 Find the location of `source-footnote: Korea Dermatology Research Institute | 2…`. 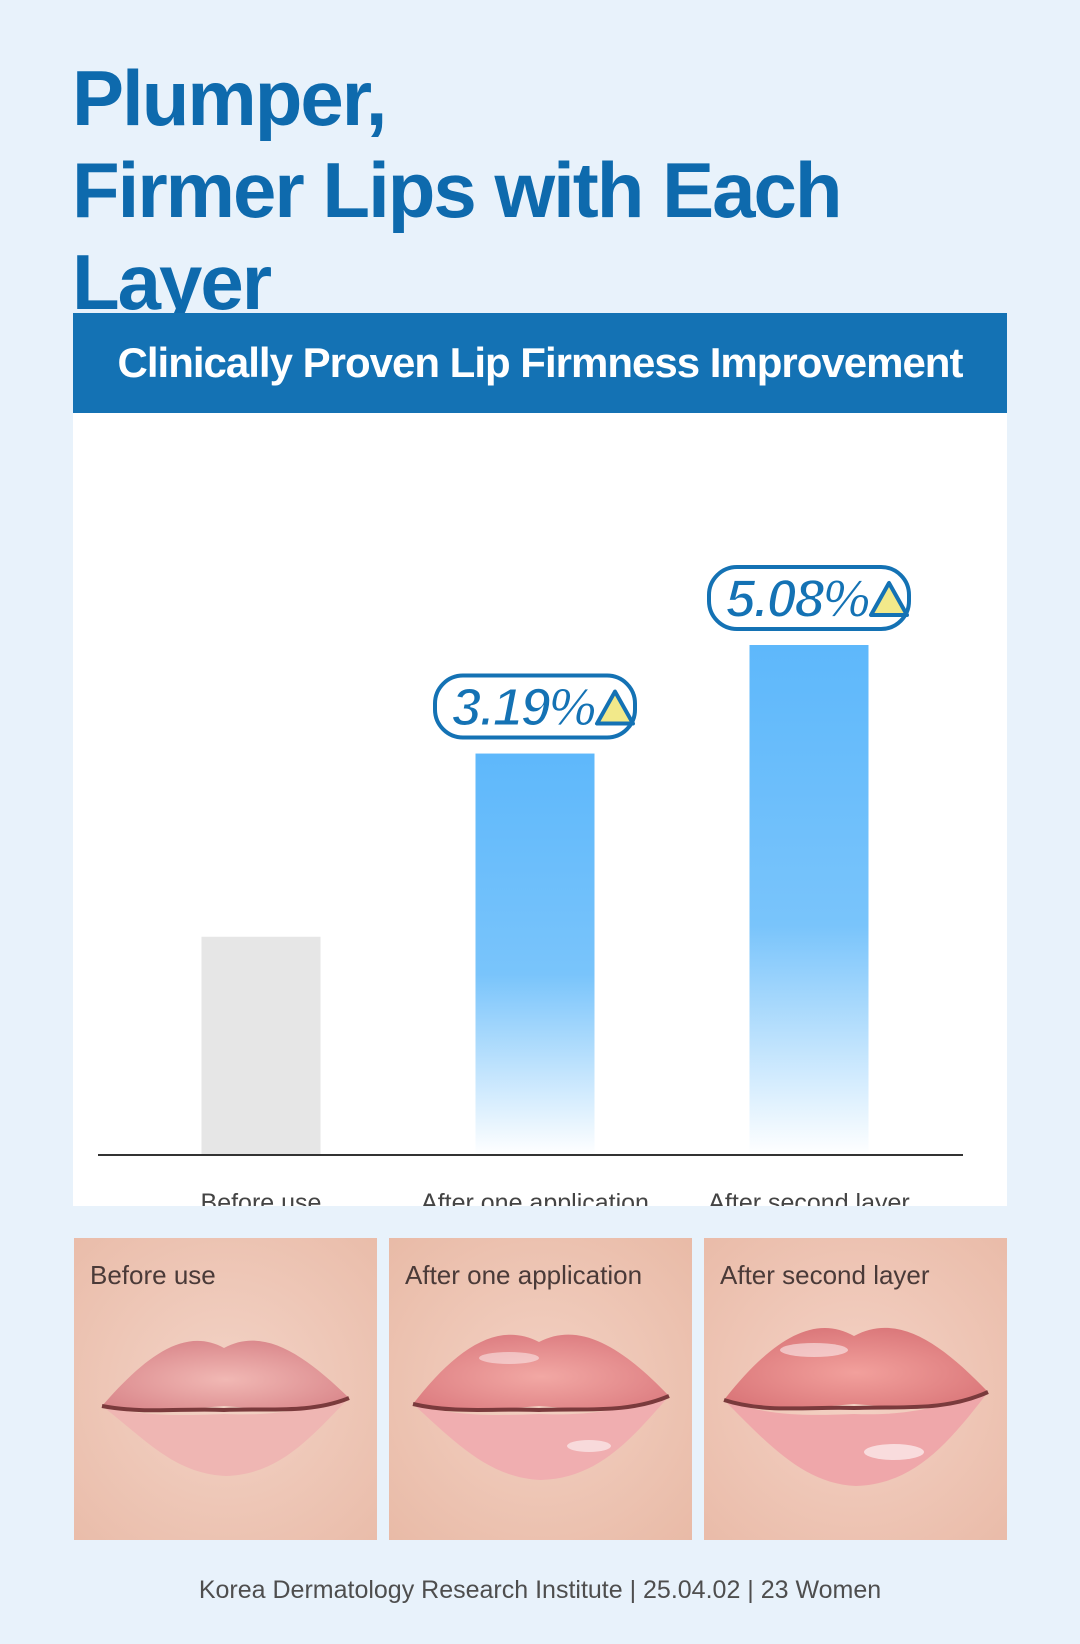

source-footnote: Korea Dermatology Research Institute | 2… is located at coordinates (540, 1590).